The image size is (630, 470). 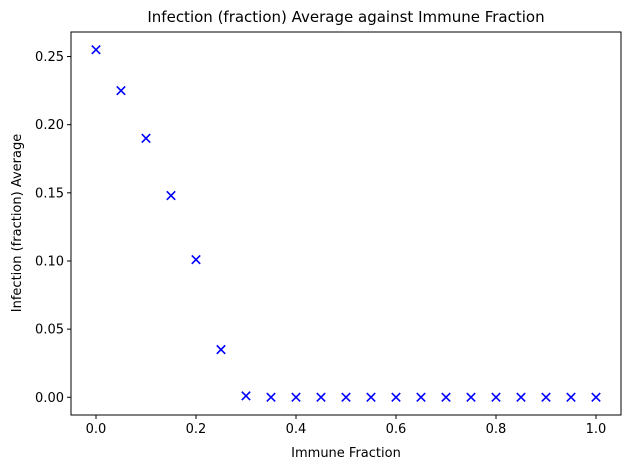 I want to click on x-tick-label: 0.2, so click(x=196, y=429).